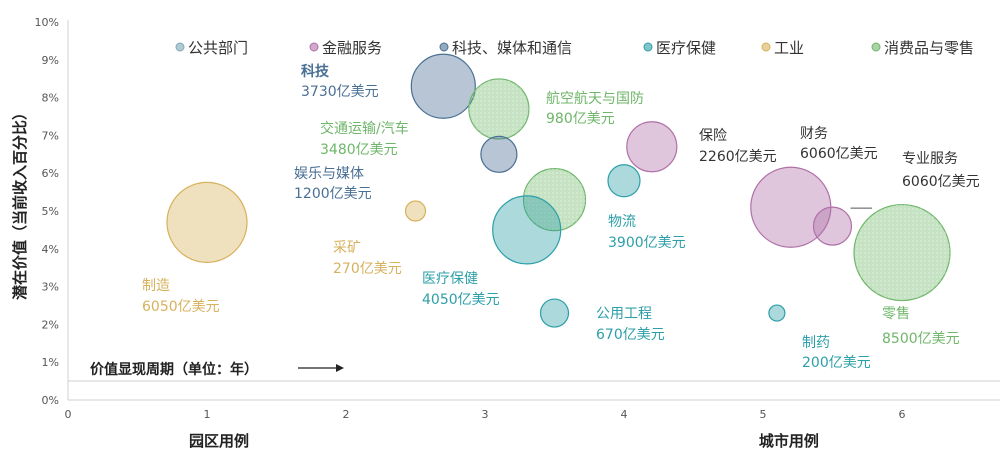 This screenshot has height=459, width=1008. Describe the element at coordinates (364, 128) in the screenshot. I see `bubble-name: 交通运输/汽车` at that location.